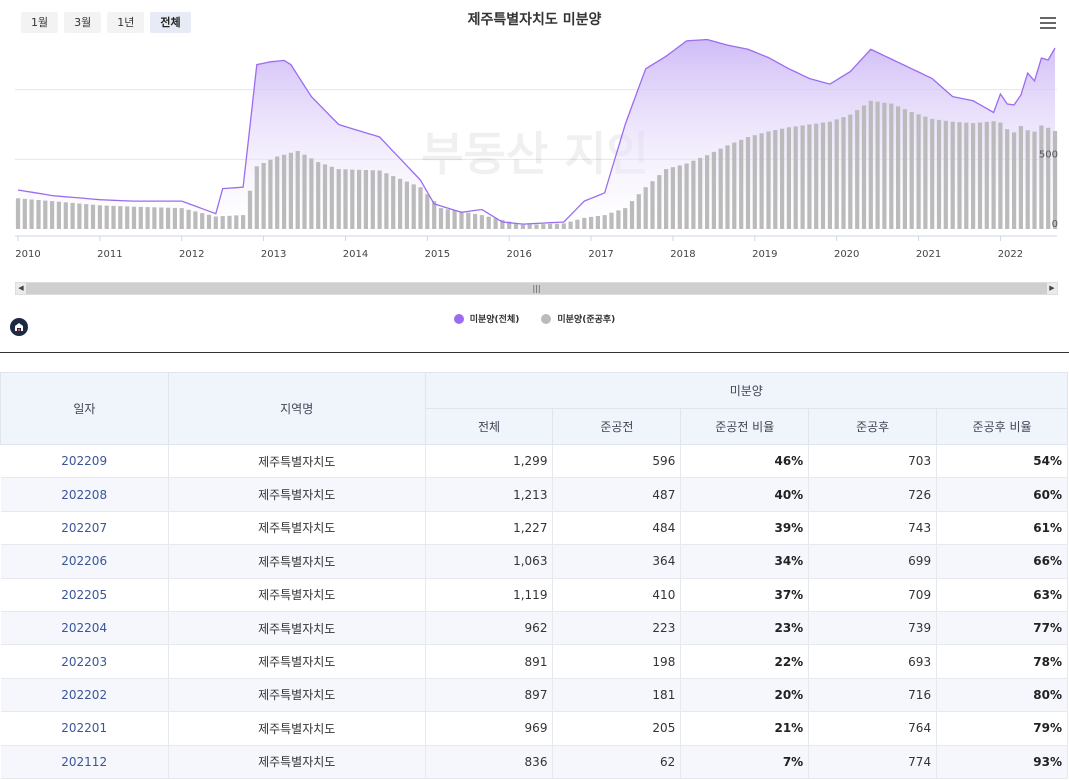 The image size is (1069, 780). Describe the element at coordinates (518, 254) in the screenshot. I see `x-tick-label: 2016` at that location.